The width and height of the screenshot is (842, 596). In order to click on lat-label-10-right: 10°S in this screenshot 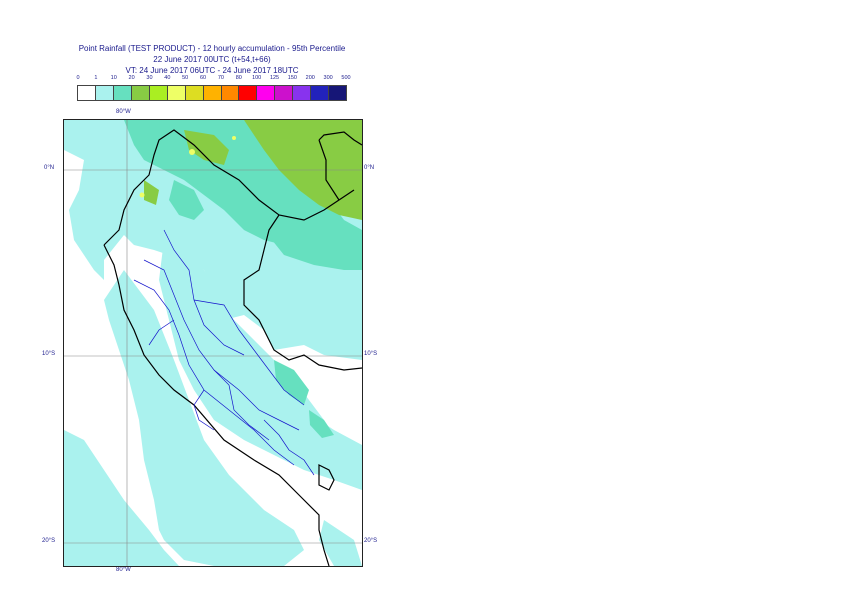, I will do `click(371, 354)`.